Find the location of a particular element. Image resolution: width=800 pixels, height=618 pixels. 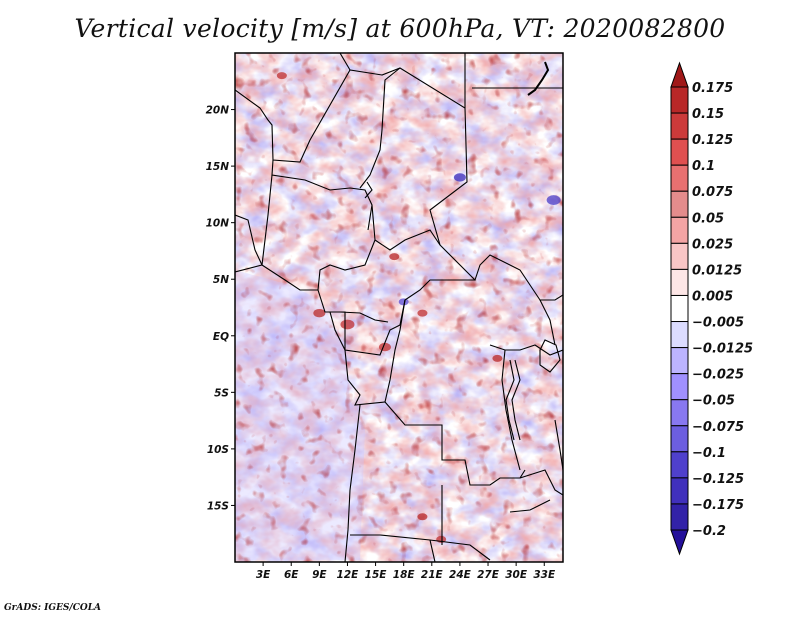

x-tick-label: 15E is located at coordinates (376, 575).